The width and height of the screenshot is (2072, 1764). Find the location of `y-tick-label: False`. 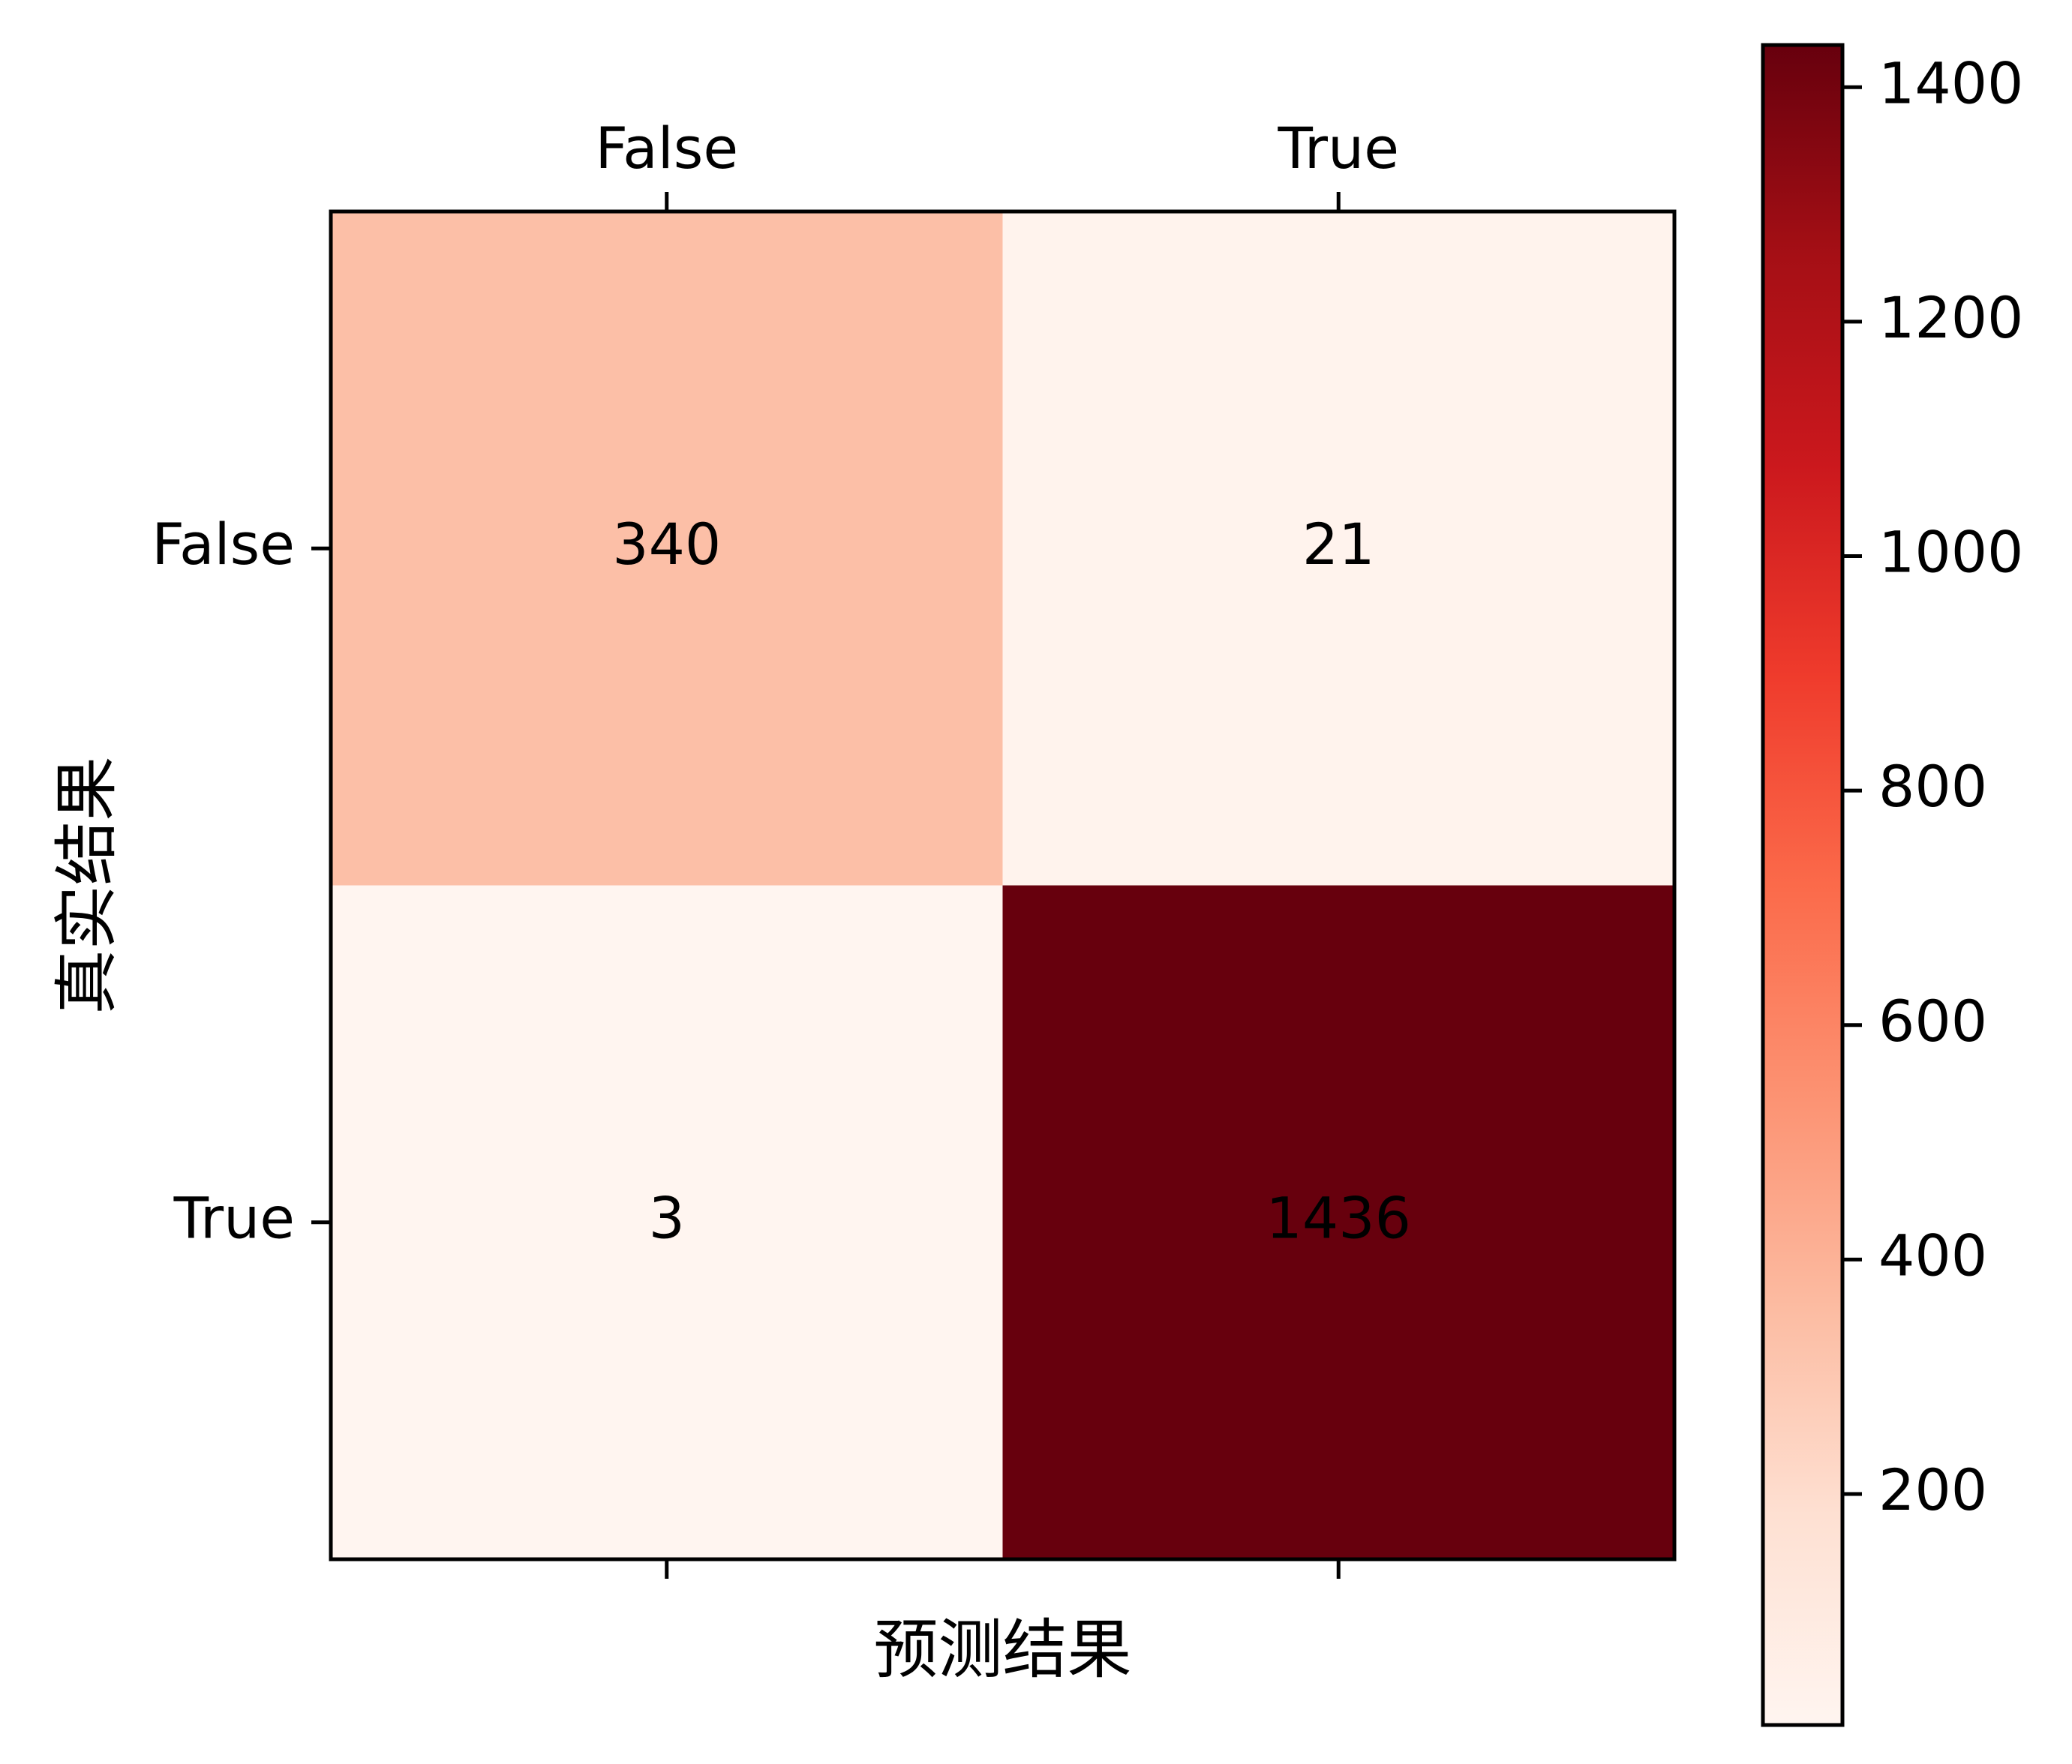

y-tick-label: False is located at coordinates (223, 544).